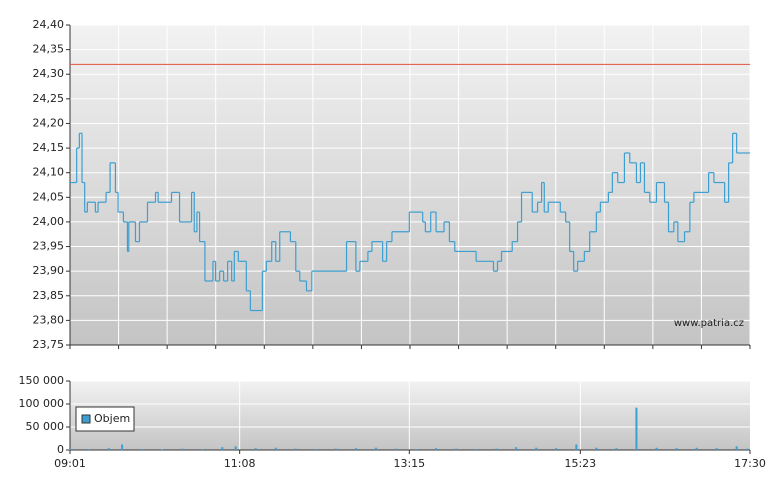  What do you see at coordinates (49, 24) in the screenshot?
I see `y-tick-label: 24,40` at bounding box center [49, 24].